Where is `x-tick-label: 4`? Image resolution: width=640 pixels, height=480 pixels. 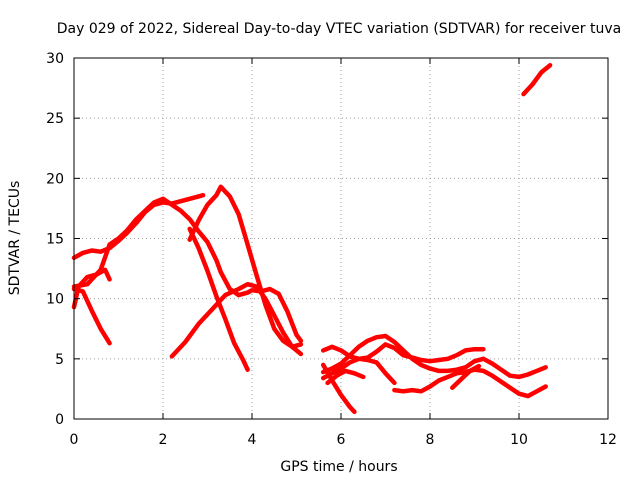 x-tick-label: 4 is located at coordinates (252, 440).